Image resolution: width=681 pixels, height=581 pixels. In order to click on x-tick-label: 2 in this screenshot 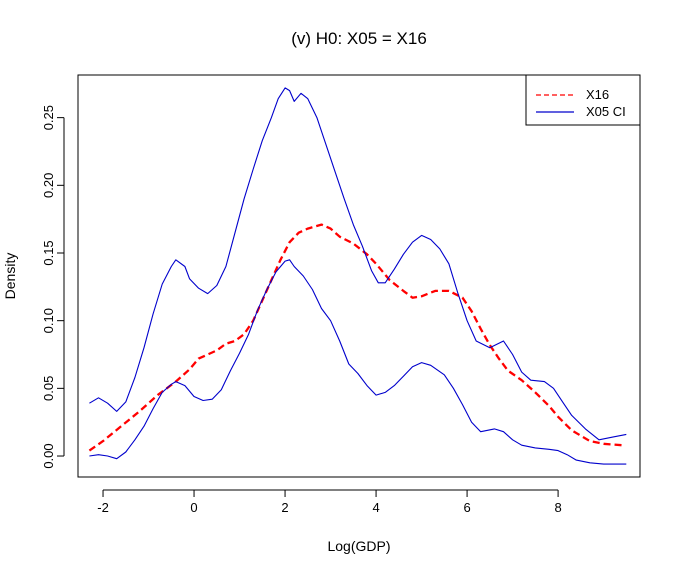, I will do `click(284, 507)`.